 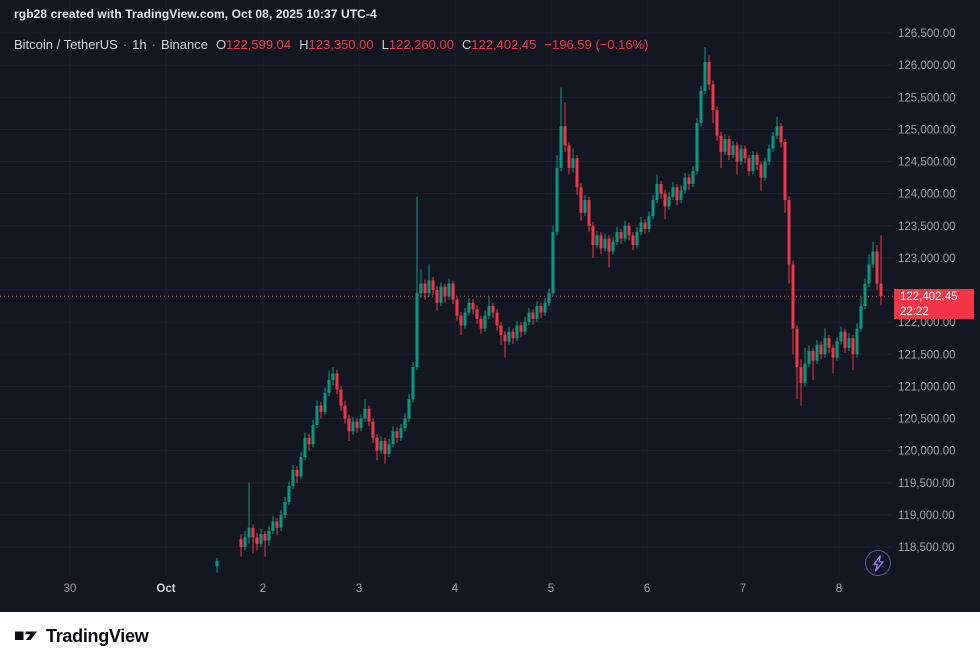 I want to click on boost-button, so click(x=878, y=563).